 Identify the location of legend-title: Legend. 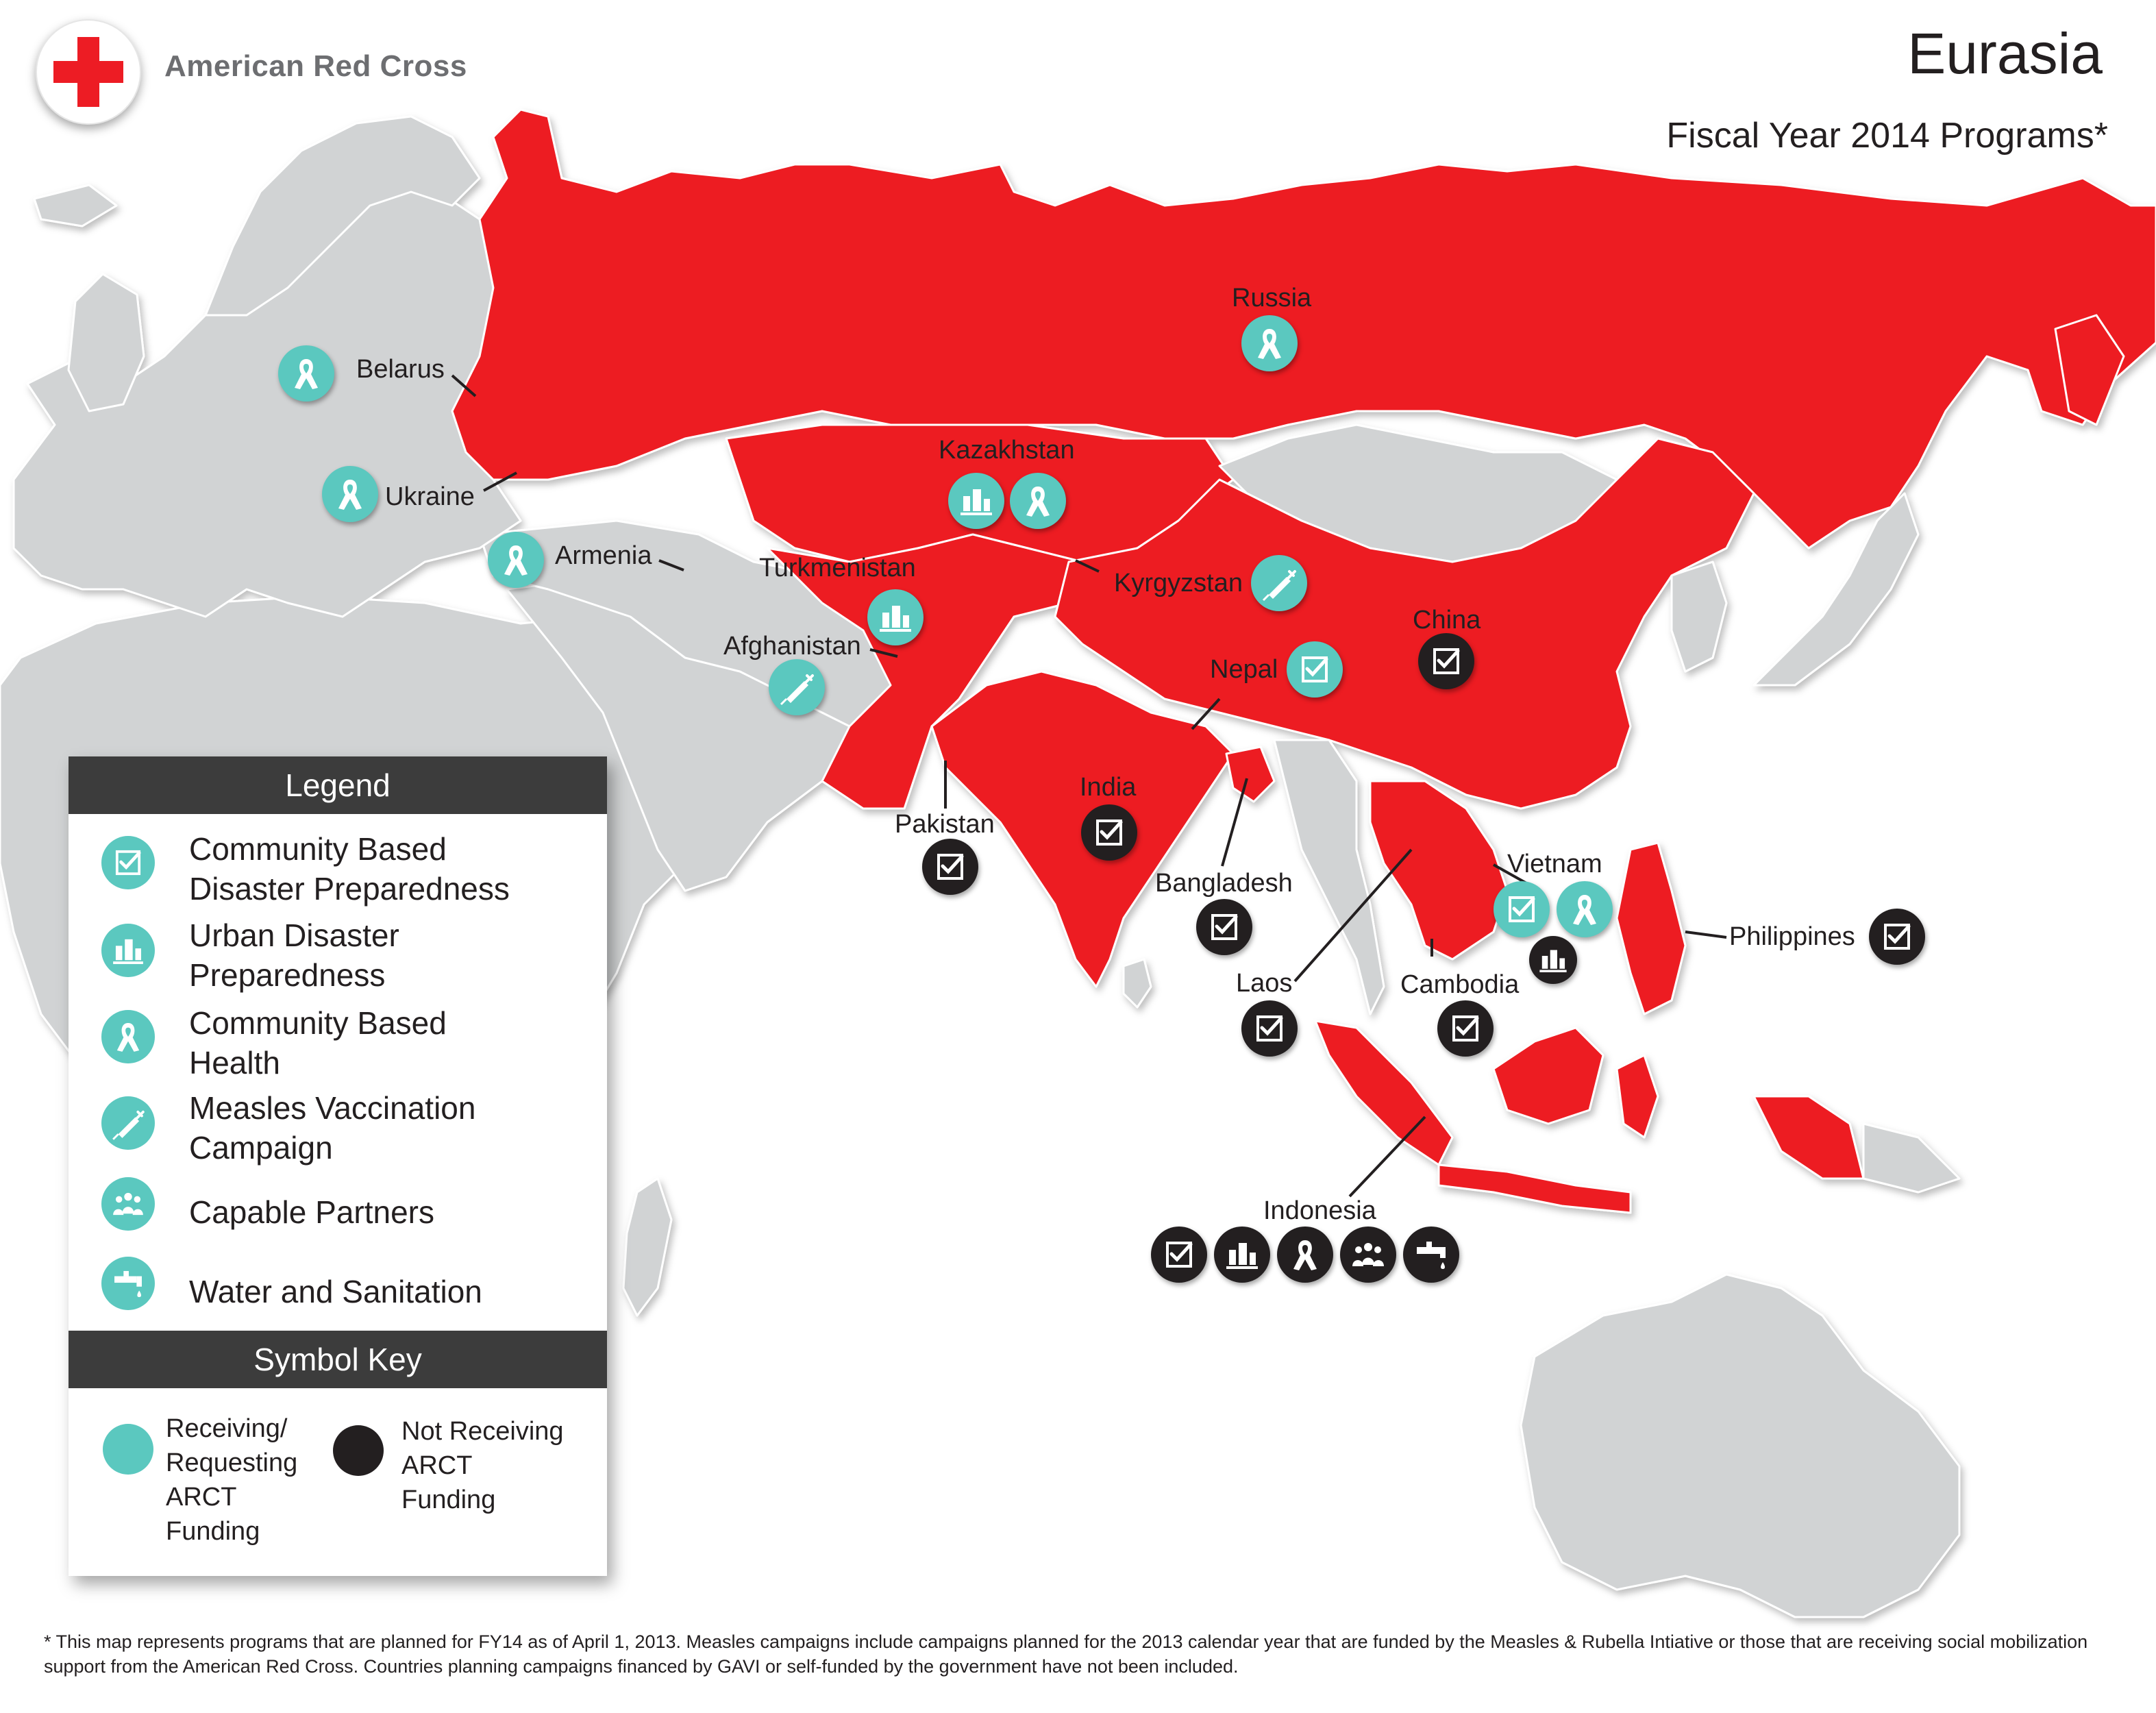
(338, 785).